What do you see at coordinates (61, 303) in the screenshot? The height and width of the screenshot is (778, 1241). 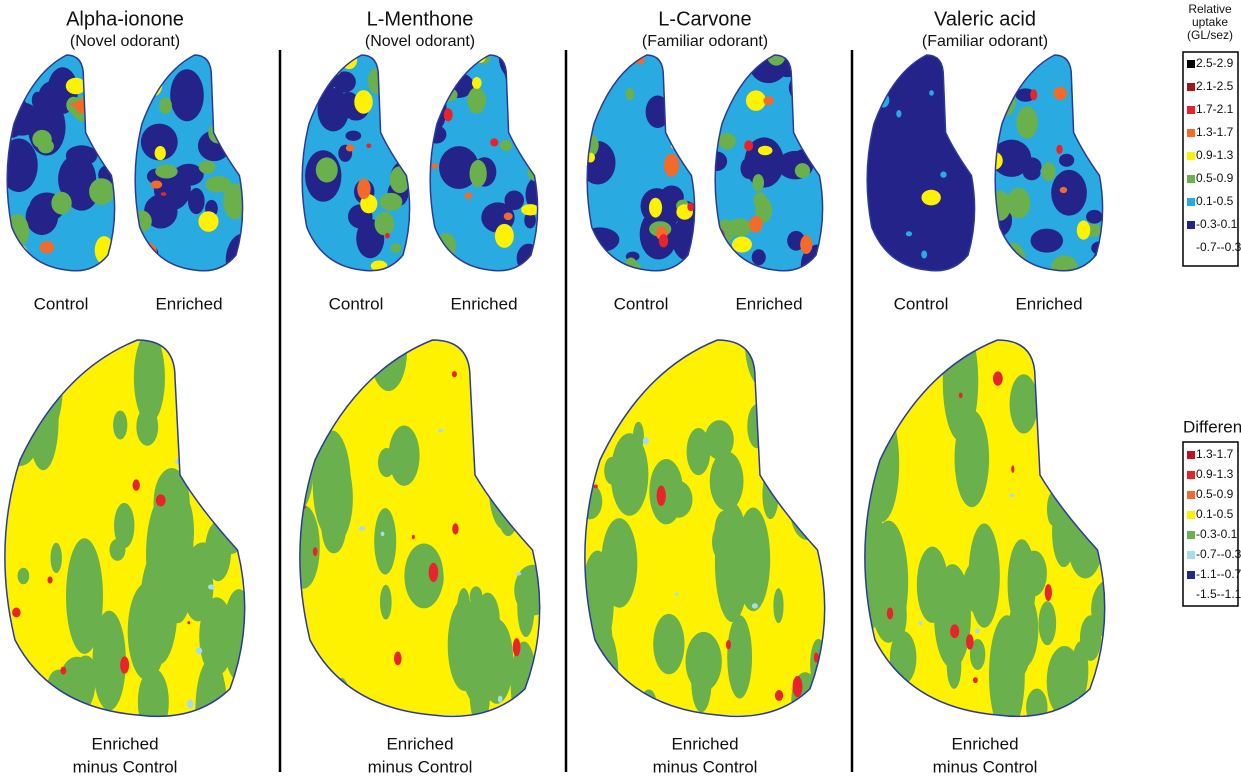 I see `map-label: Control` at bounding box center [61, 303].